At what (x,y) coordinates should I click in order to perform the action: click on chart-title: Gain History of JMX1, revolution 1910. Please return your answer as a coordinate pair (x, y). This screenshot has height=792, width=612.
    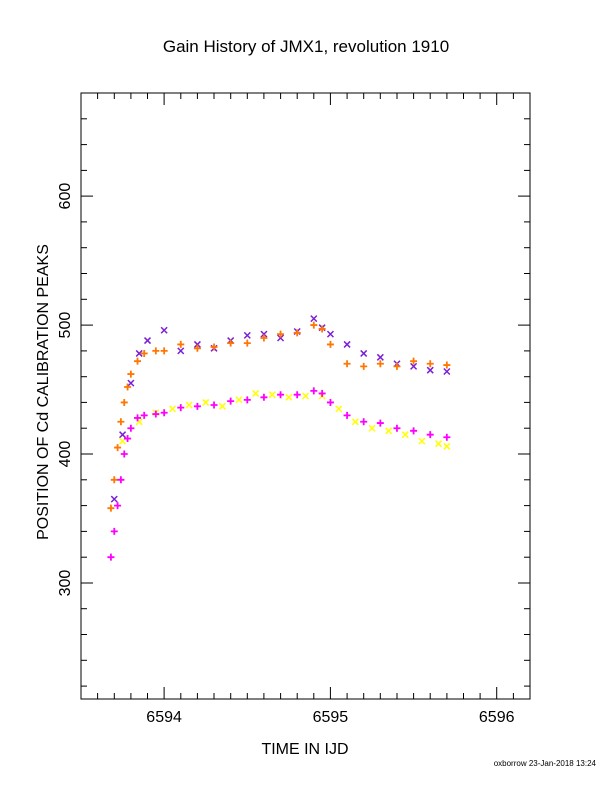
    Looking at the image, I should click on (306, 46).